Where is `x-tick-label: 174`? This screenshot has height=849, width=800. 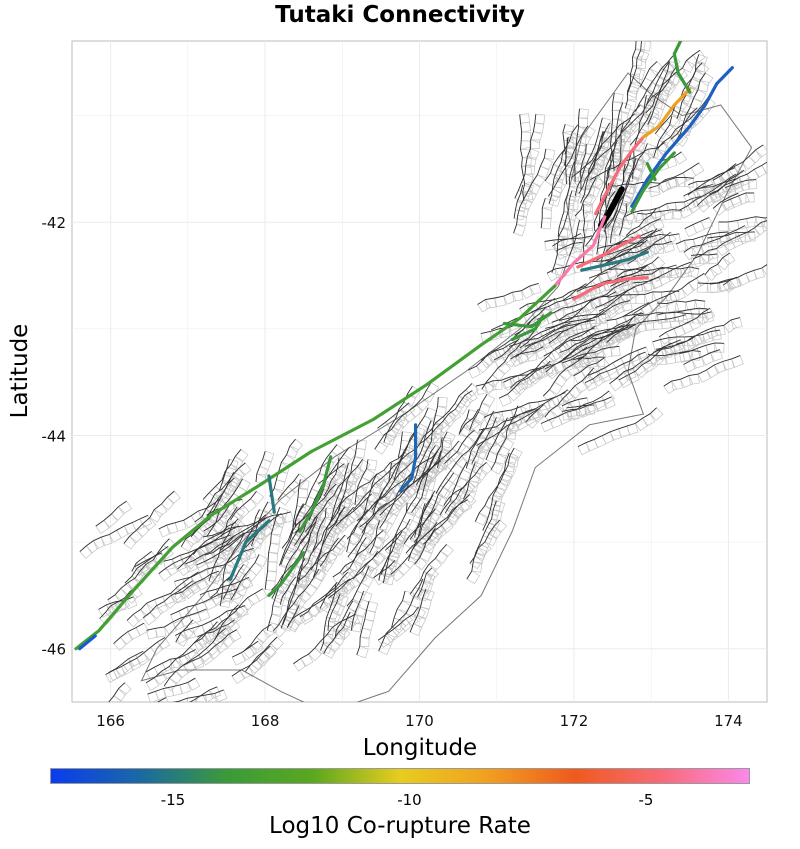 x-tick-label: 174 is located at coordinates (728, 721).